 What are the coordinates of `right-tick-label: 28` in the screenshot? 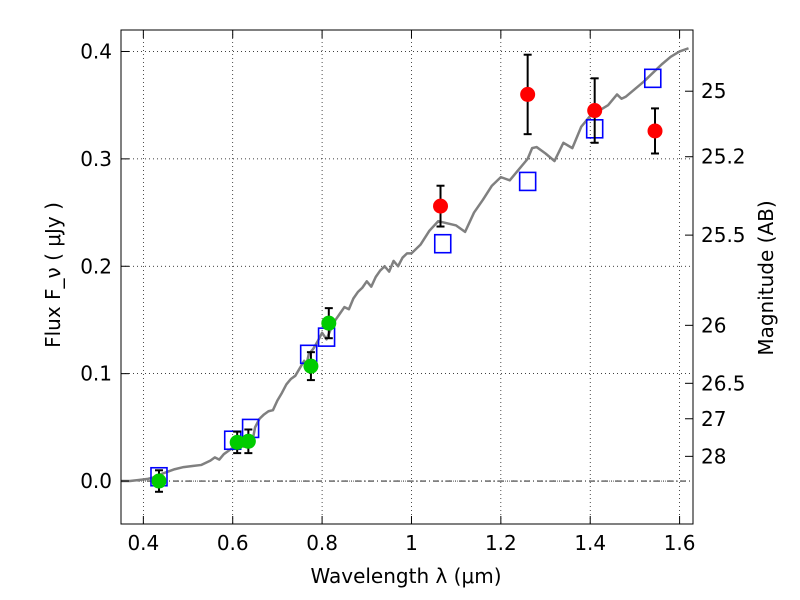 It's located at (713, 456).